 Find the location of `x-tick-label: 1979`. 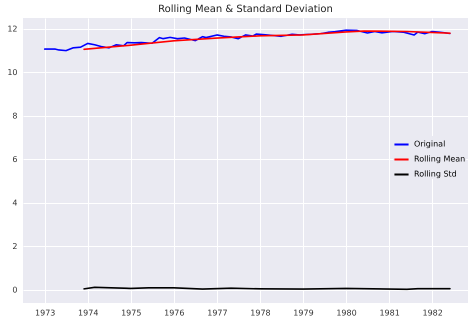

x-tick-label: 1979 is located at coordinates (303, 313).